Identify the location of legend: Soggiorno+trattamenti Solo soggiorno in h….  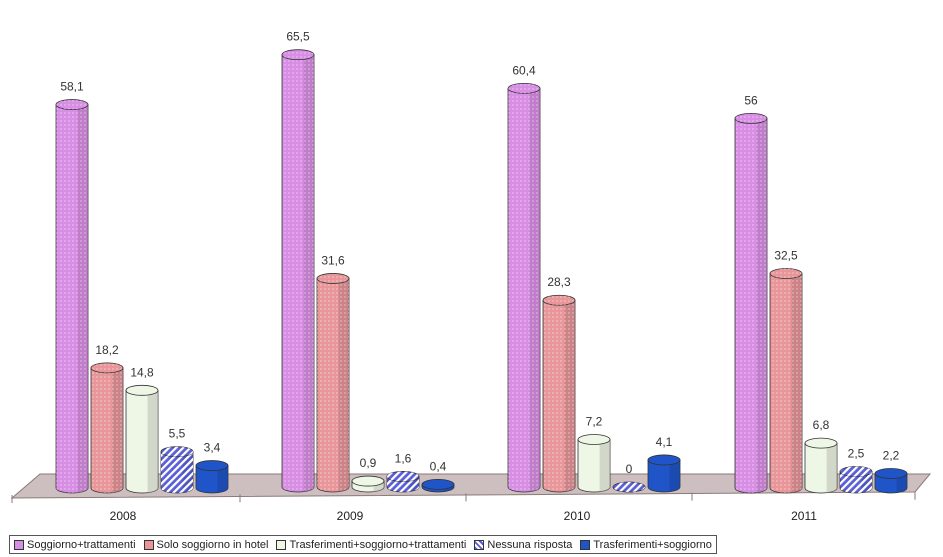
(363, 544).